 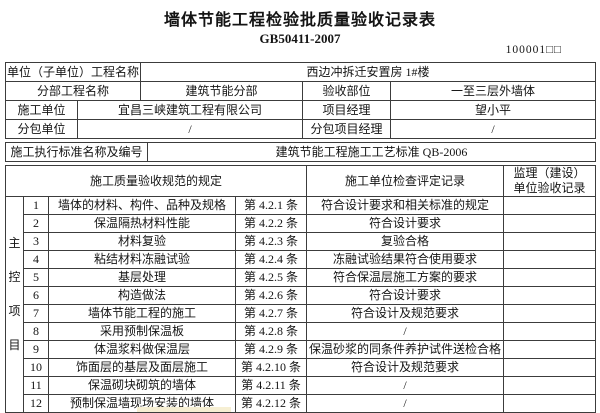 I want to click on item-name: 体温浆料做保温层, so click(x=142, y=349).